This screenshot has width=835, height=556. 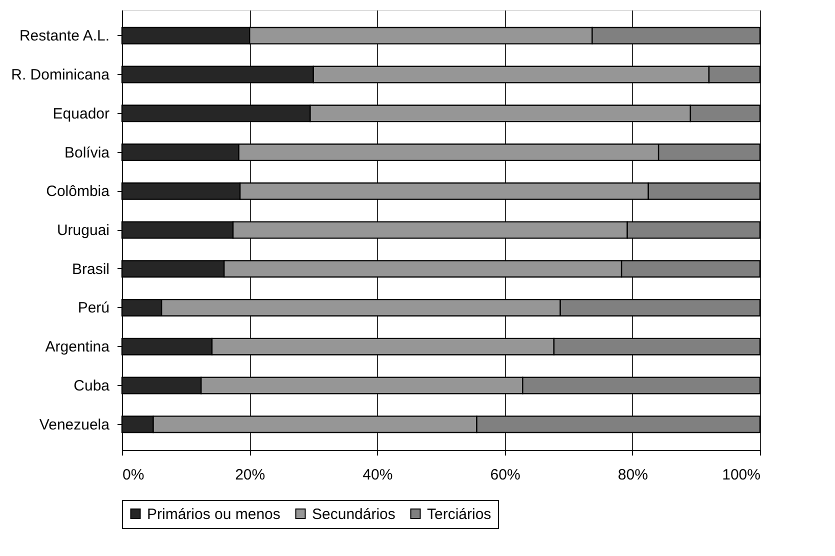 I want to click on legend-label: Primários ou menos, so click(x=213, y=514).